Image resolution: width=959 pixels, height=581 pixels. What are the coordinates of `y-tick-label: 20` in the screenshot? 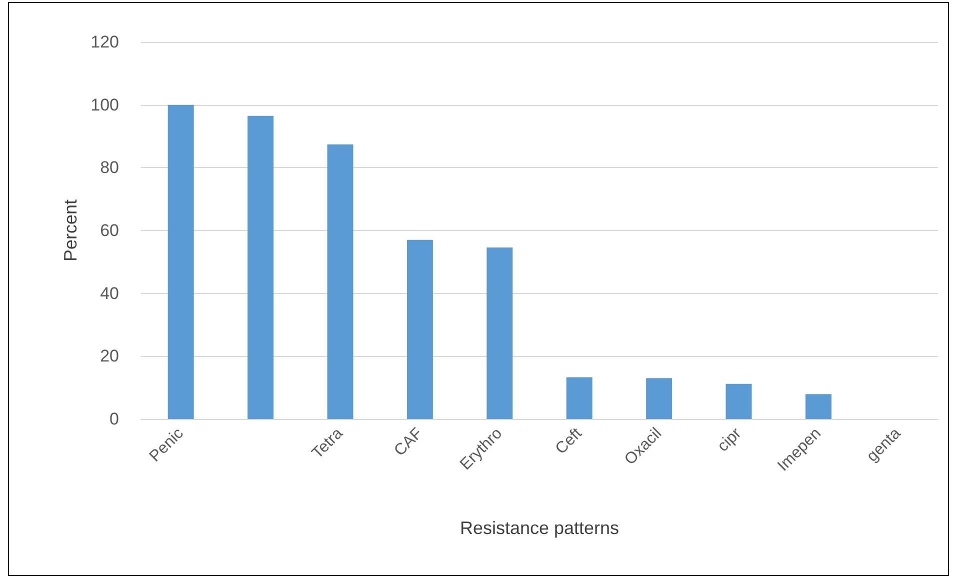 It's located at (109, 356).